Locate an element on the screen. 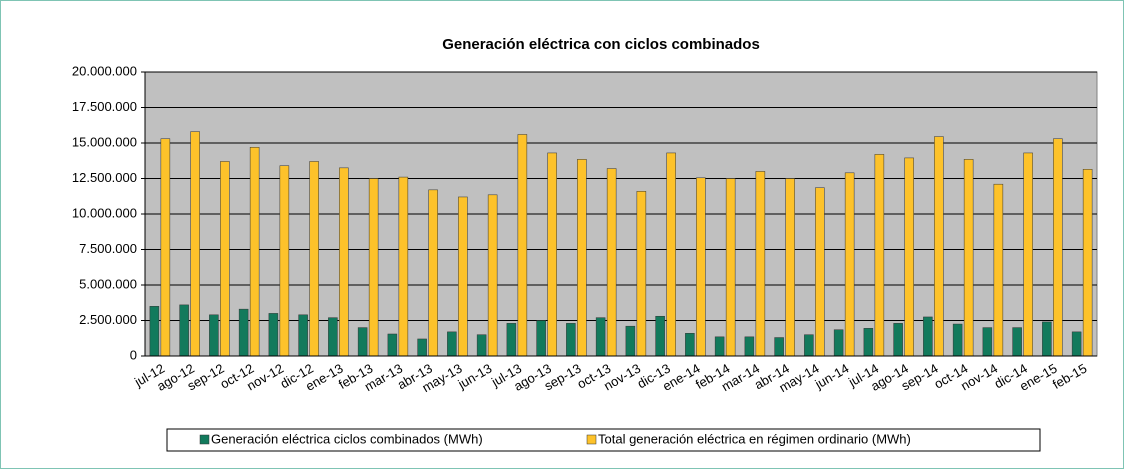 The width and height of the screenshot is (1124, 469). legend-box is located at coordinates (603, 440).